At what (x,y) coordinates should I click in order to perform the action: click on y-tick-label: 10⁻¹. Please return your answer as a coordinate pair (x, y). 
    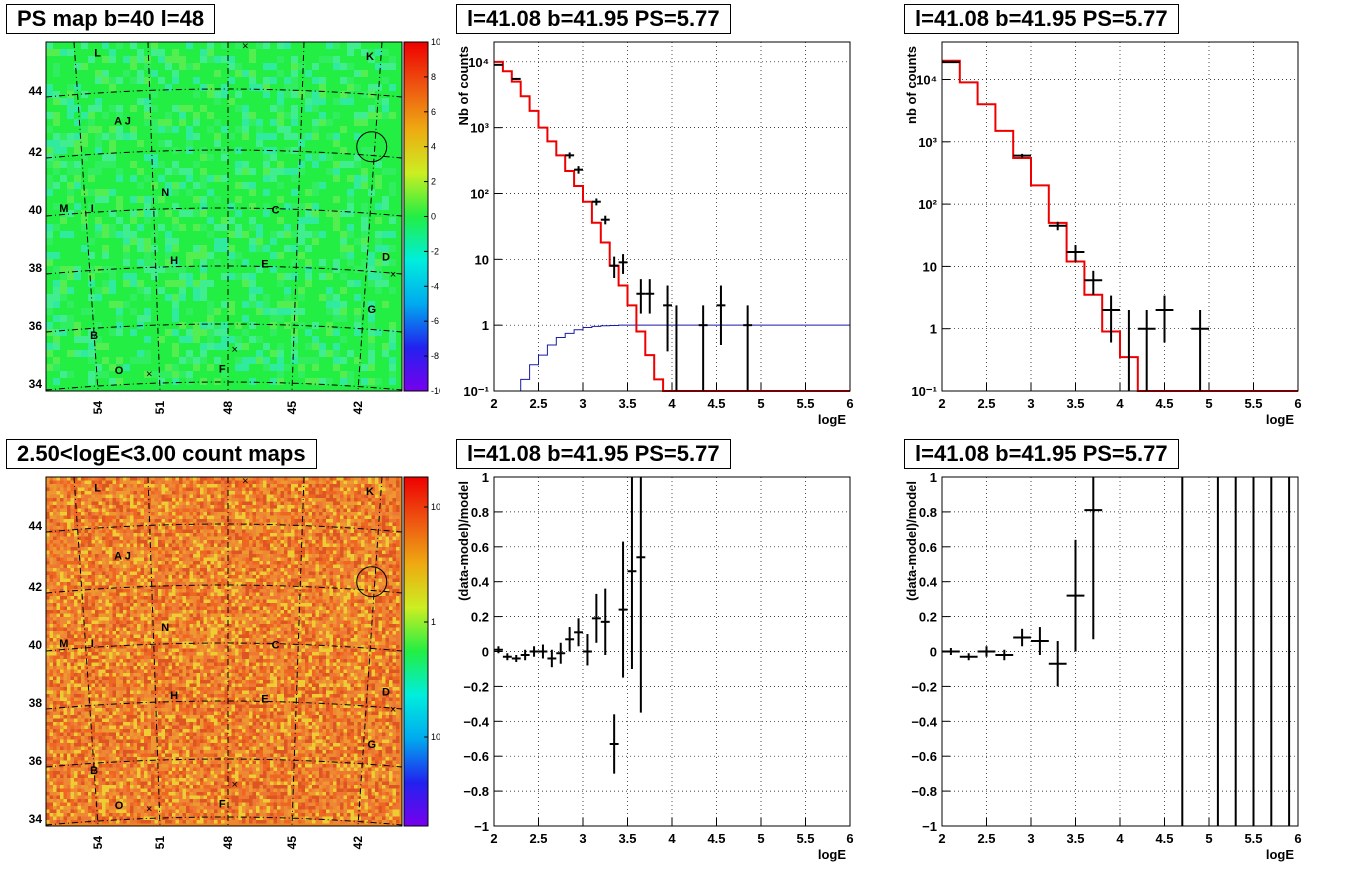
    Looking at the image, I should click on (924, 391).